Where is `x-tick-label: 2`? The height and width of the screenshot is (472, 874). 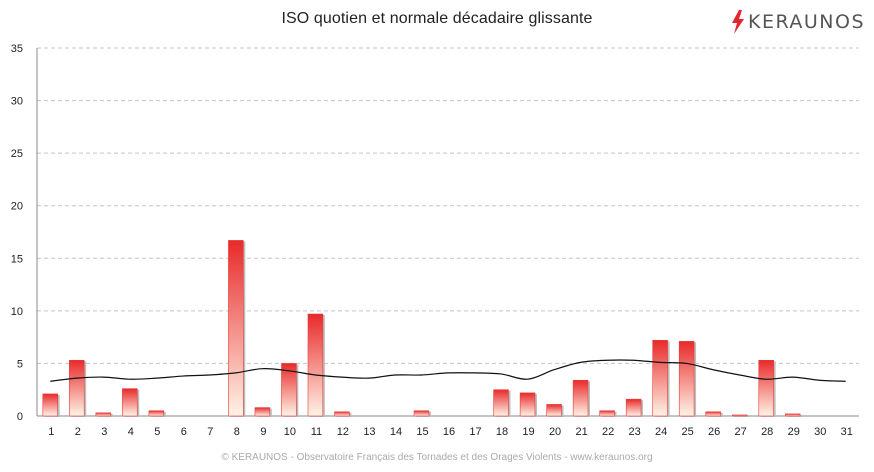 x-tick-label: 2 is located at coordinates (78, 432).